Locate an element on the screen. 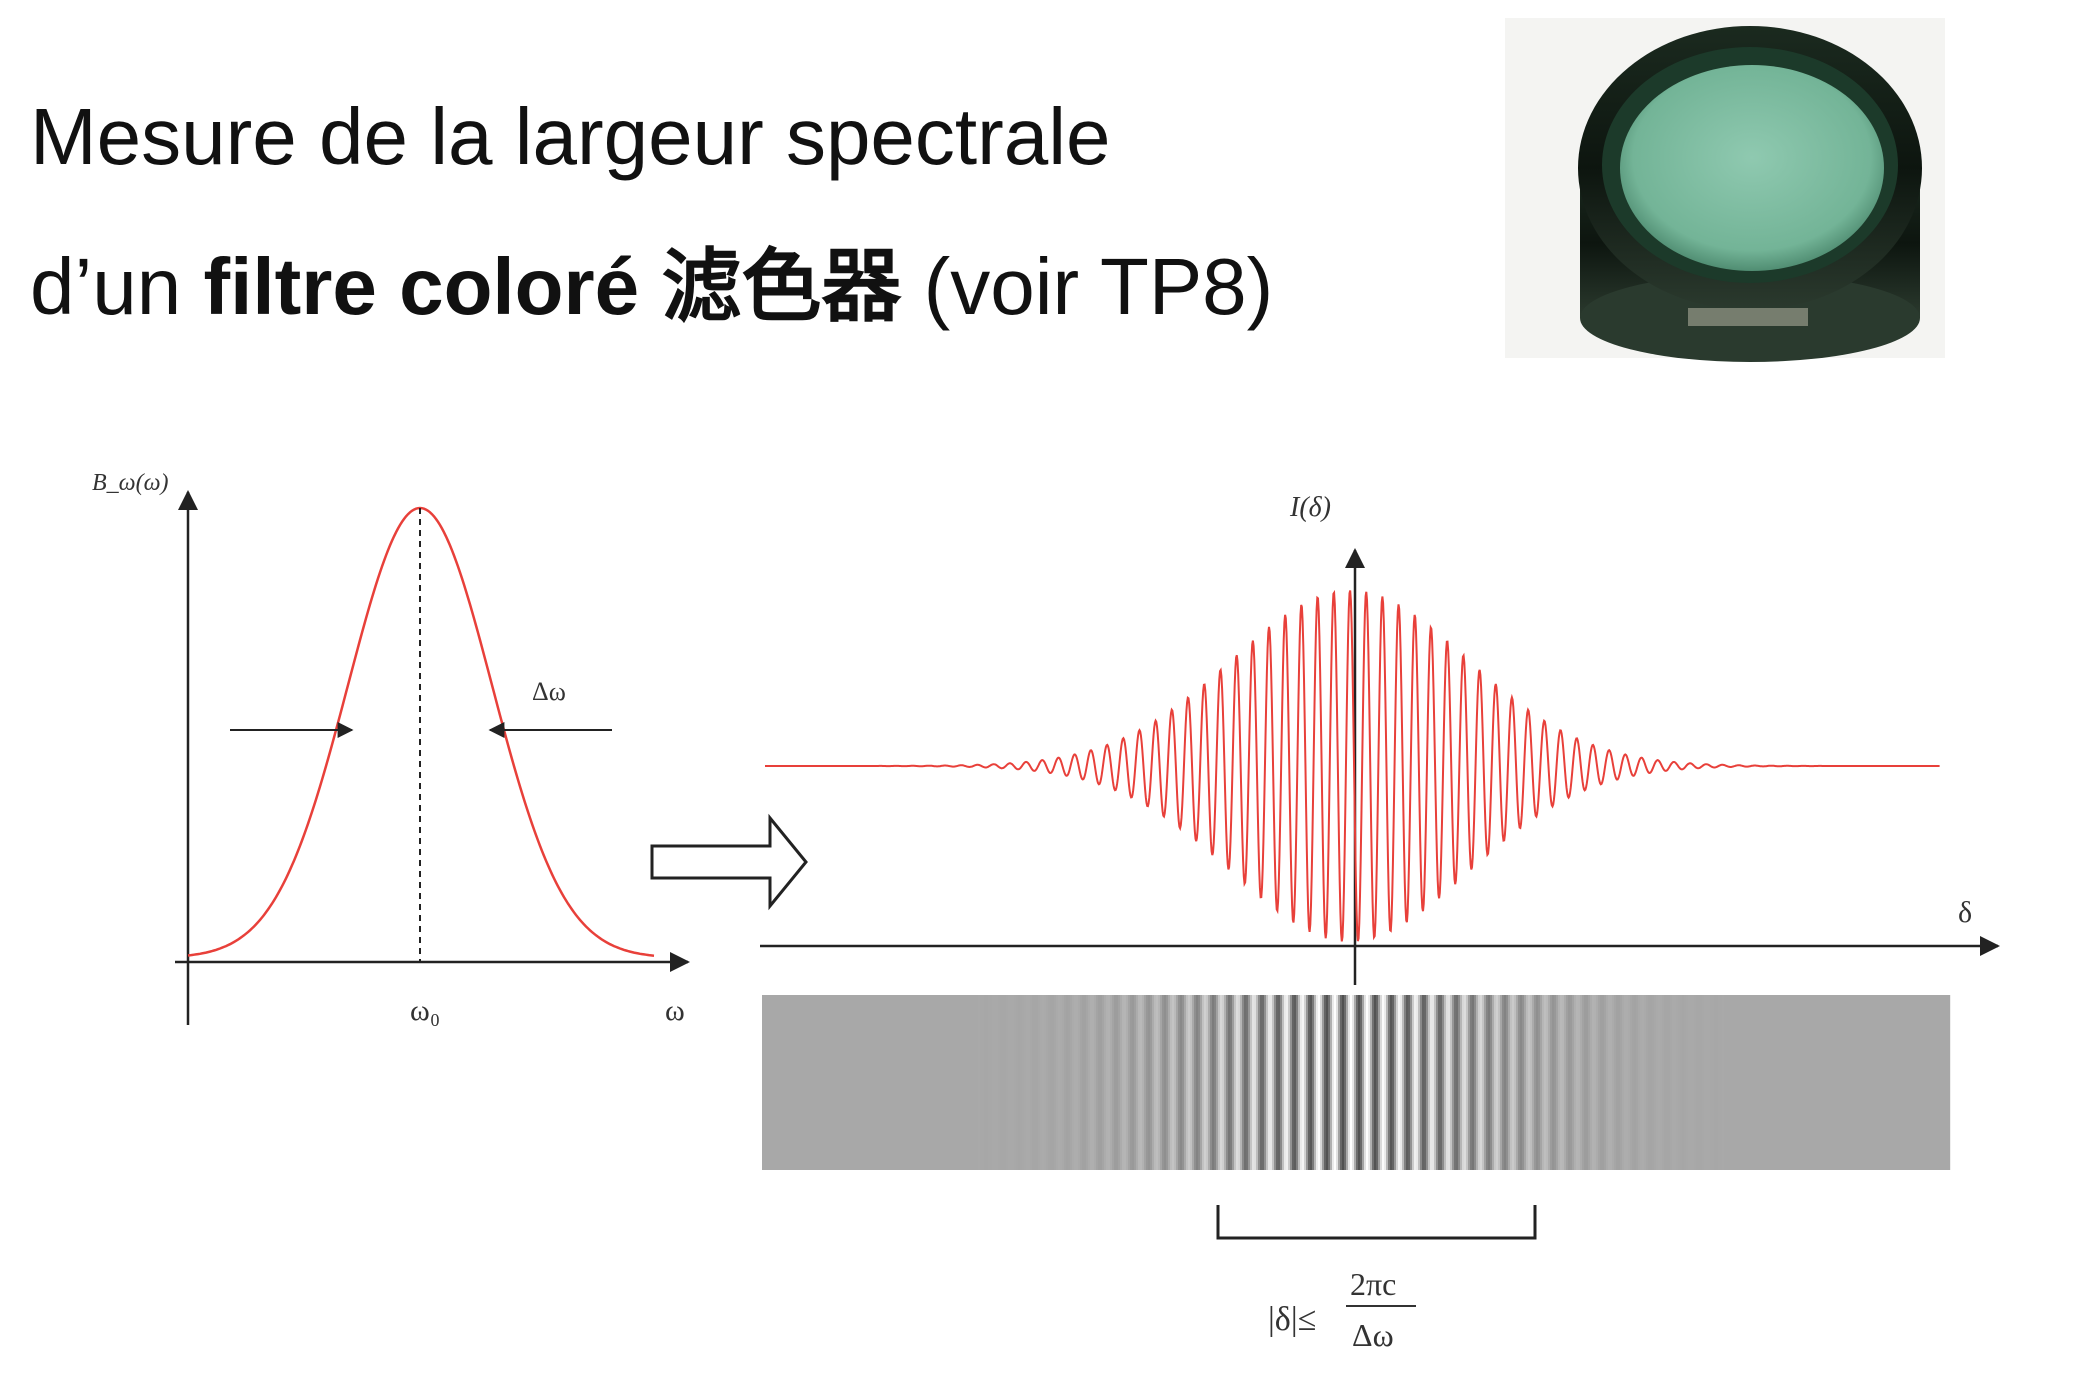 The height and width of the screenshot is (1390, 2078). bracket-denominator: Δω is located at coordinates (1373, 1335).